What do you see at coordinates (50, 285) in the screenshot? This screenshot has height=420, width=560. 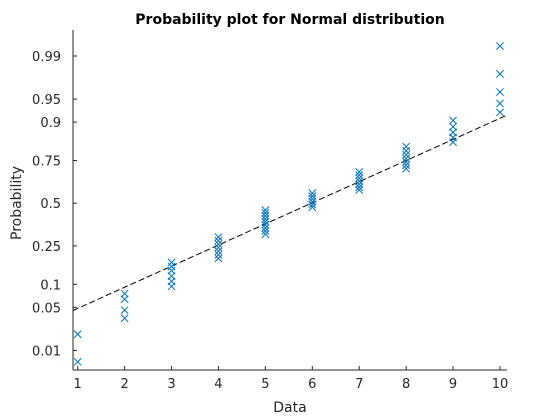 I see `y-tick-label: 0.1` at bounding box center [50, 285].